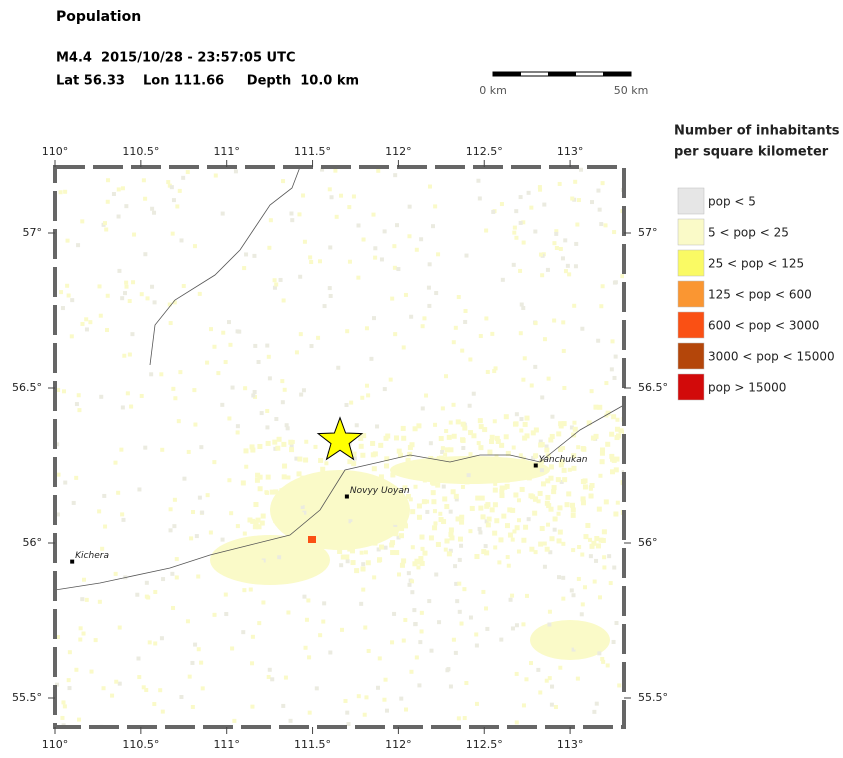 This screenshot has width=843, height=758. Describe the element at coordinates (140, 151) in the screenshot. I see `lon-label: 110.5°` at that location.